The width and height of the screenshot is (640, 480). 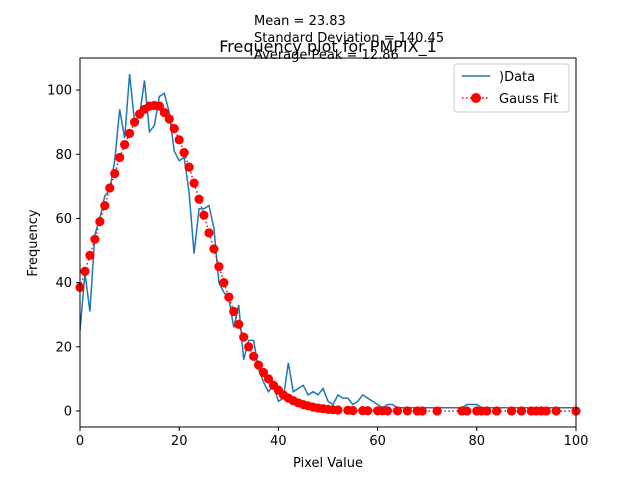 I want to click on y-tick-label-5: 100, so click(x=59, y=91).